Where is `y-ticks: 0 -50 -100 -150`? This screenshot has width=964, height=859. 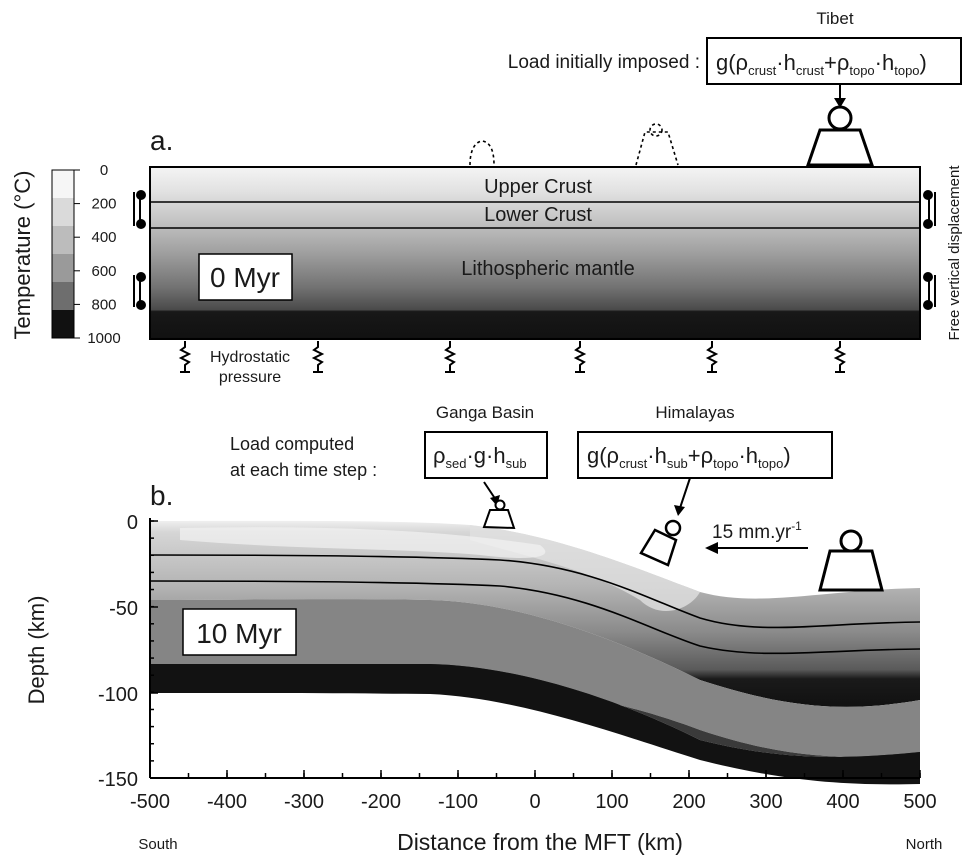
y-ticks: 0 -50 -100 -150 is located at coordinates (128, 651).